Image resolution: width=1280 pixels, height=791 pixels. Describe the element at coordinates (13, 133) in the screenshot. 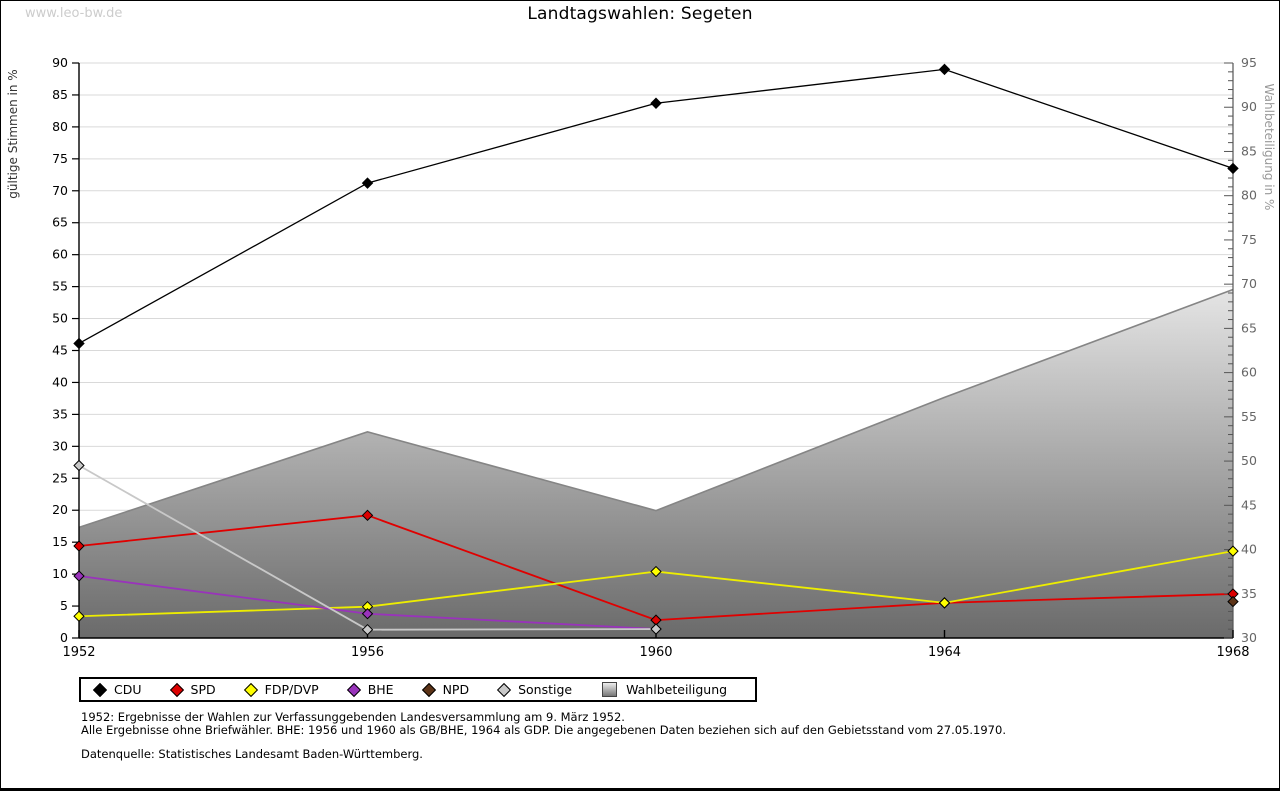

I see `left-axis-title: gültige Stimmen in %` at that location.